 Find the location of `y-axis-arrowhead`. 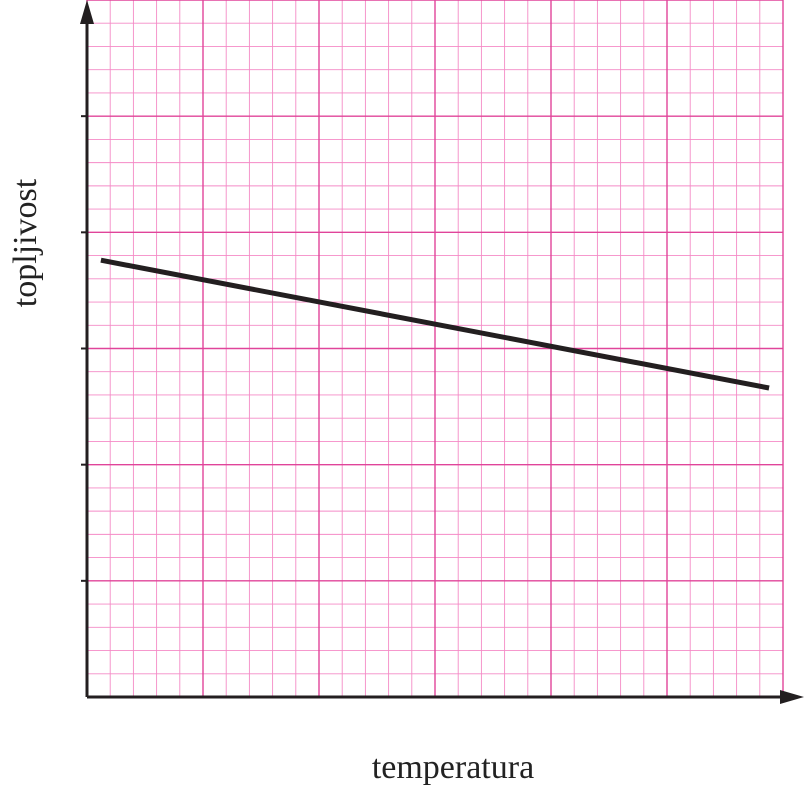

y-axis-arrowhead is located at coordinates (87, 12).